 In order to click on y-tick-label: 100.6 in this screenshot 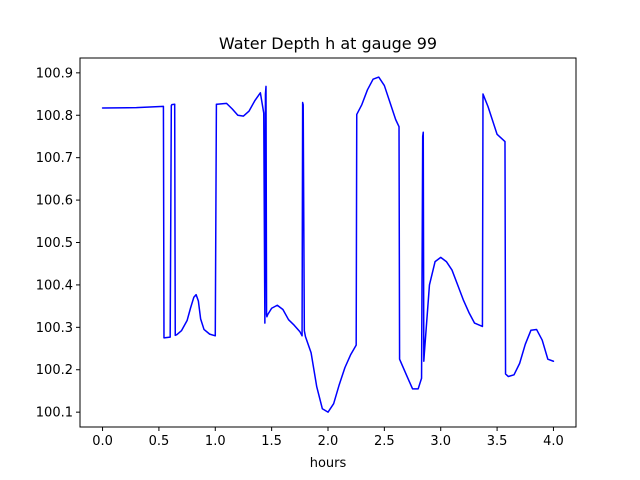, I will do `click(54, 201)`.